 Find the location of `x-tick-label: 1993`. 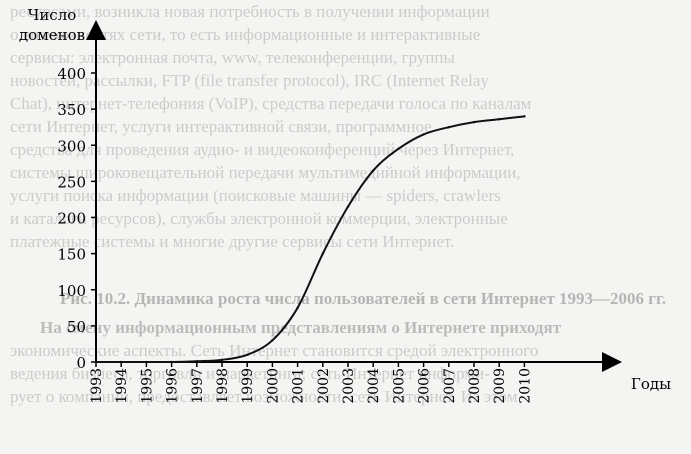

x-tick-label: 1993 is located at coordinates (97, 386).